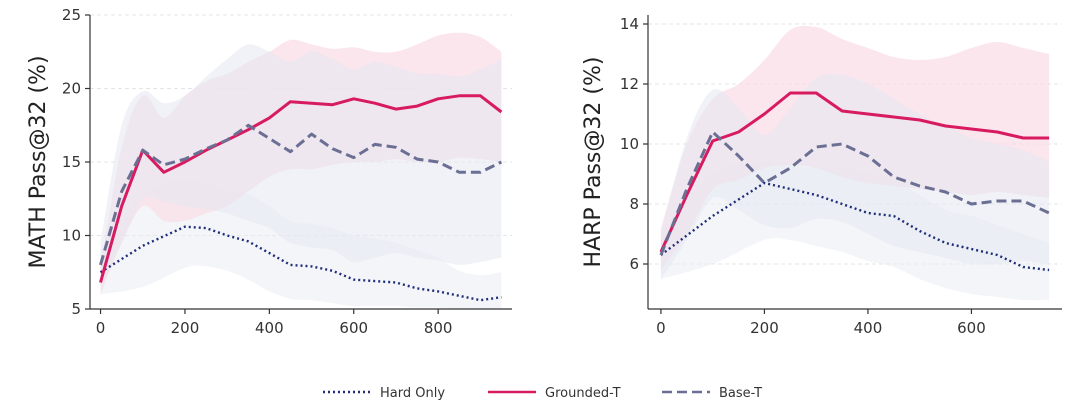 The width and height of the screenshot is (1080, 415). I want to click on harp-y-axis-label: HARP Pass@32 (%), so click(593, 162).